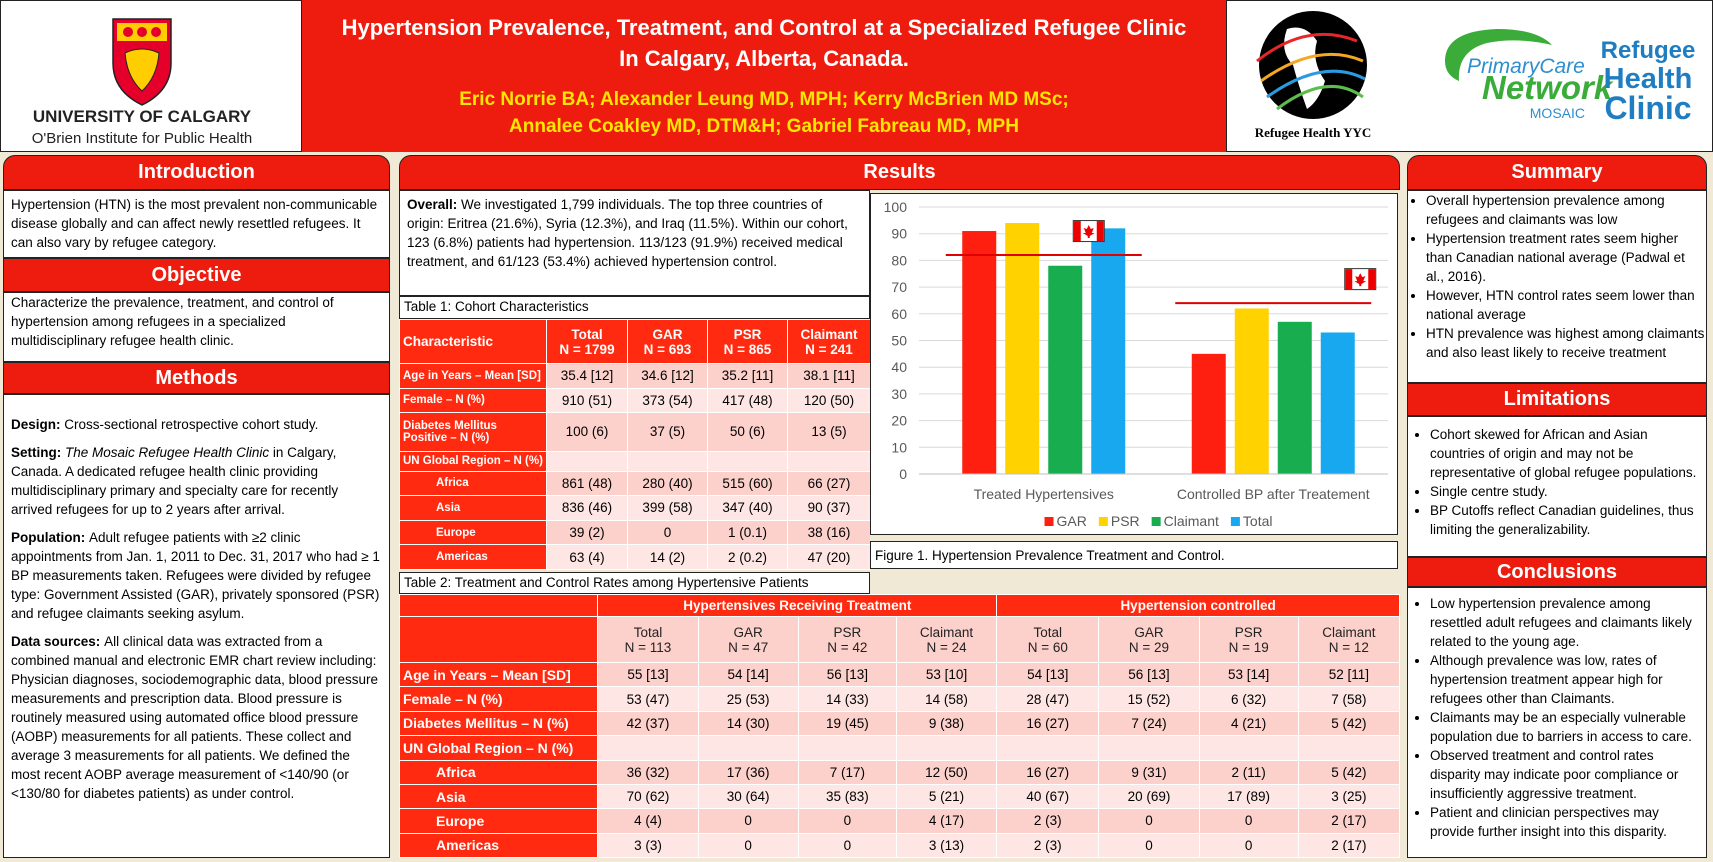  Describe the element at coordinates (946, 647) in the screenshot. I see `header-line: N = 24` at that location.